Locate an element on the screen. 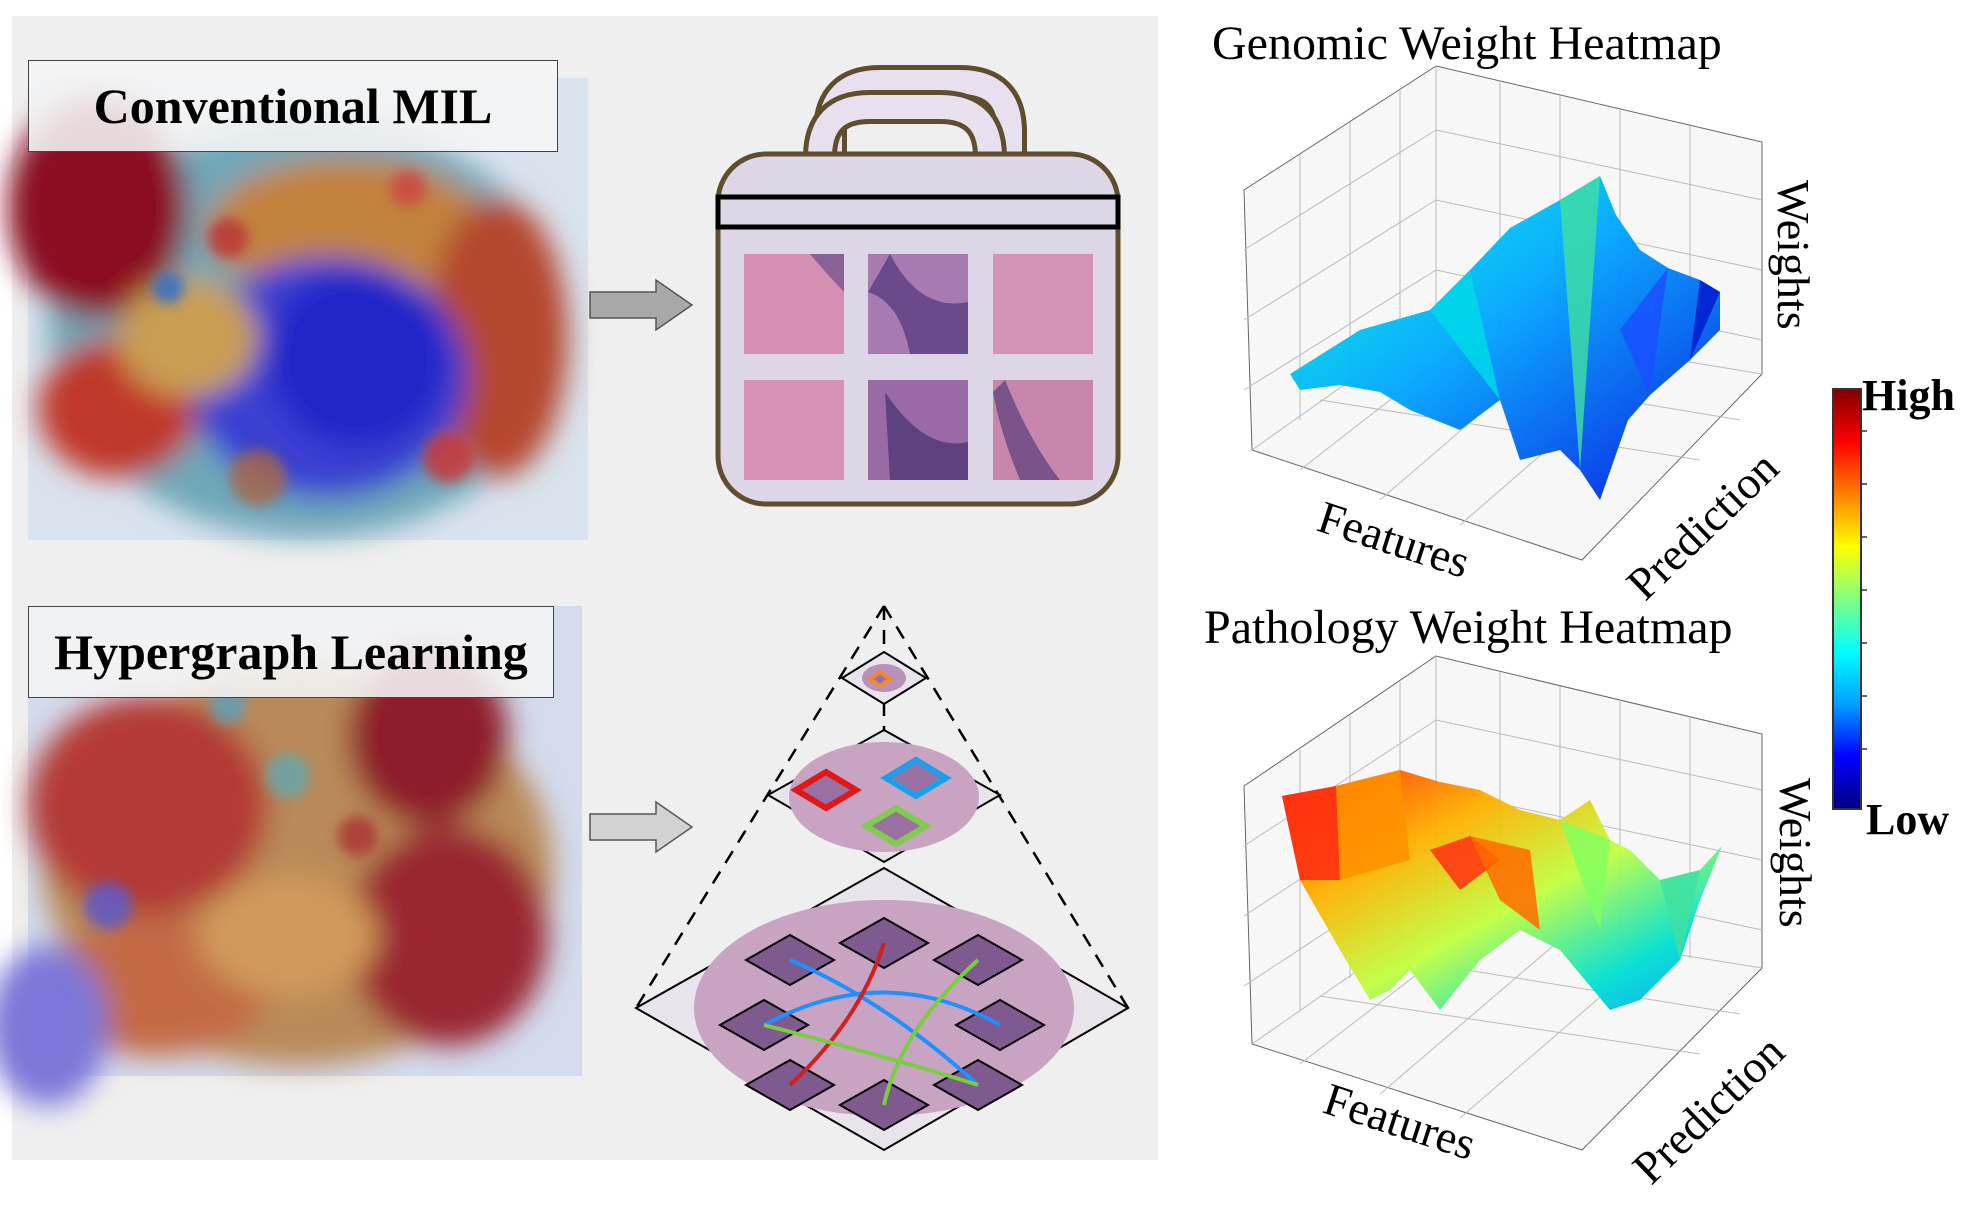 This screenshot has height=1224, width=1980. bag-patch-tiles is located at coordinates (918, 367).